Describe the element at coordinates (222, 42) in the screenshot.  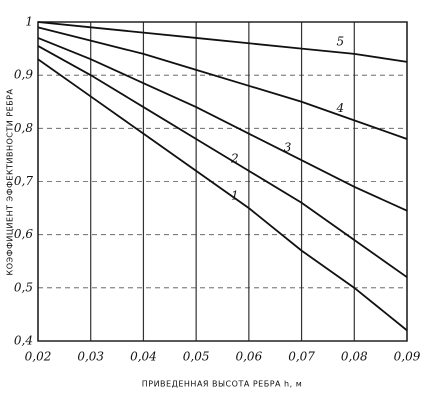
I see `series-line` at that location.